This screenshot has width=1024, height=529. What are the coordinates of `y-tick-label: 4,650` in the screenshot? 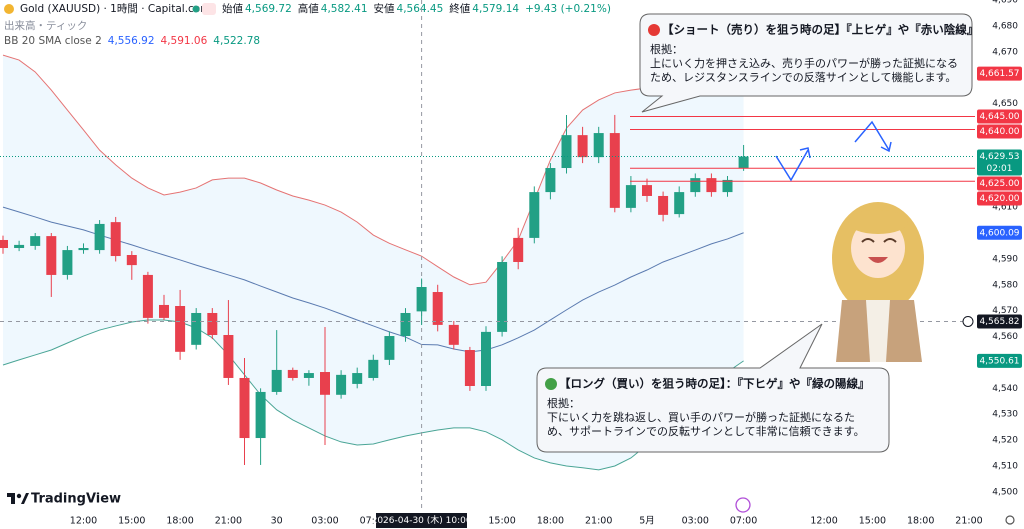 It's located at (1005, 104).